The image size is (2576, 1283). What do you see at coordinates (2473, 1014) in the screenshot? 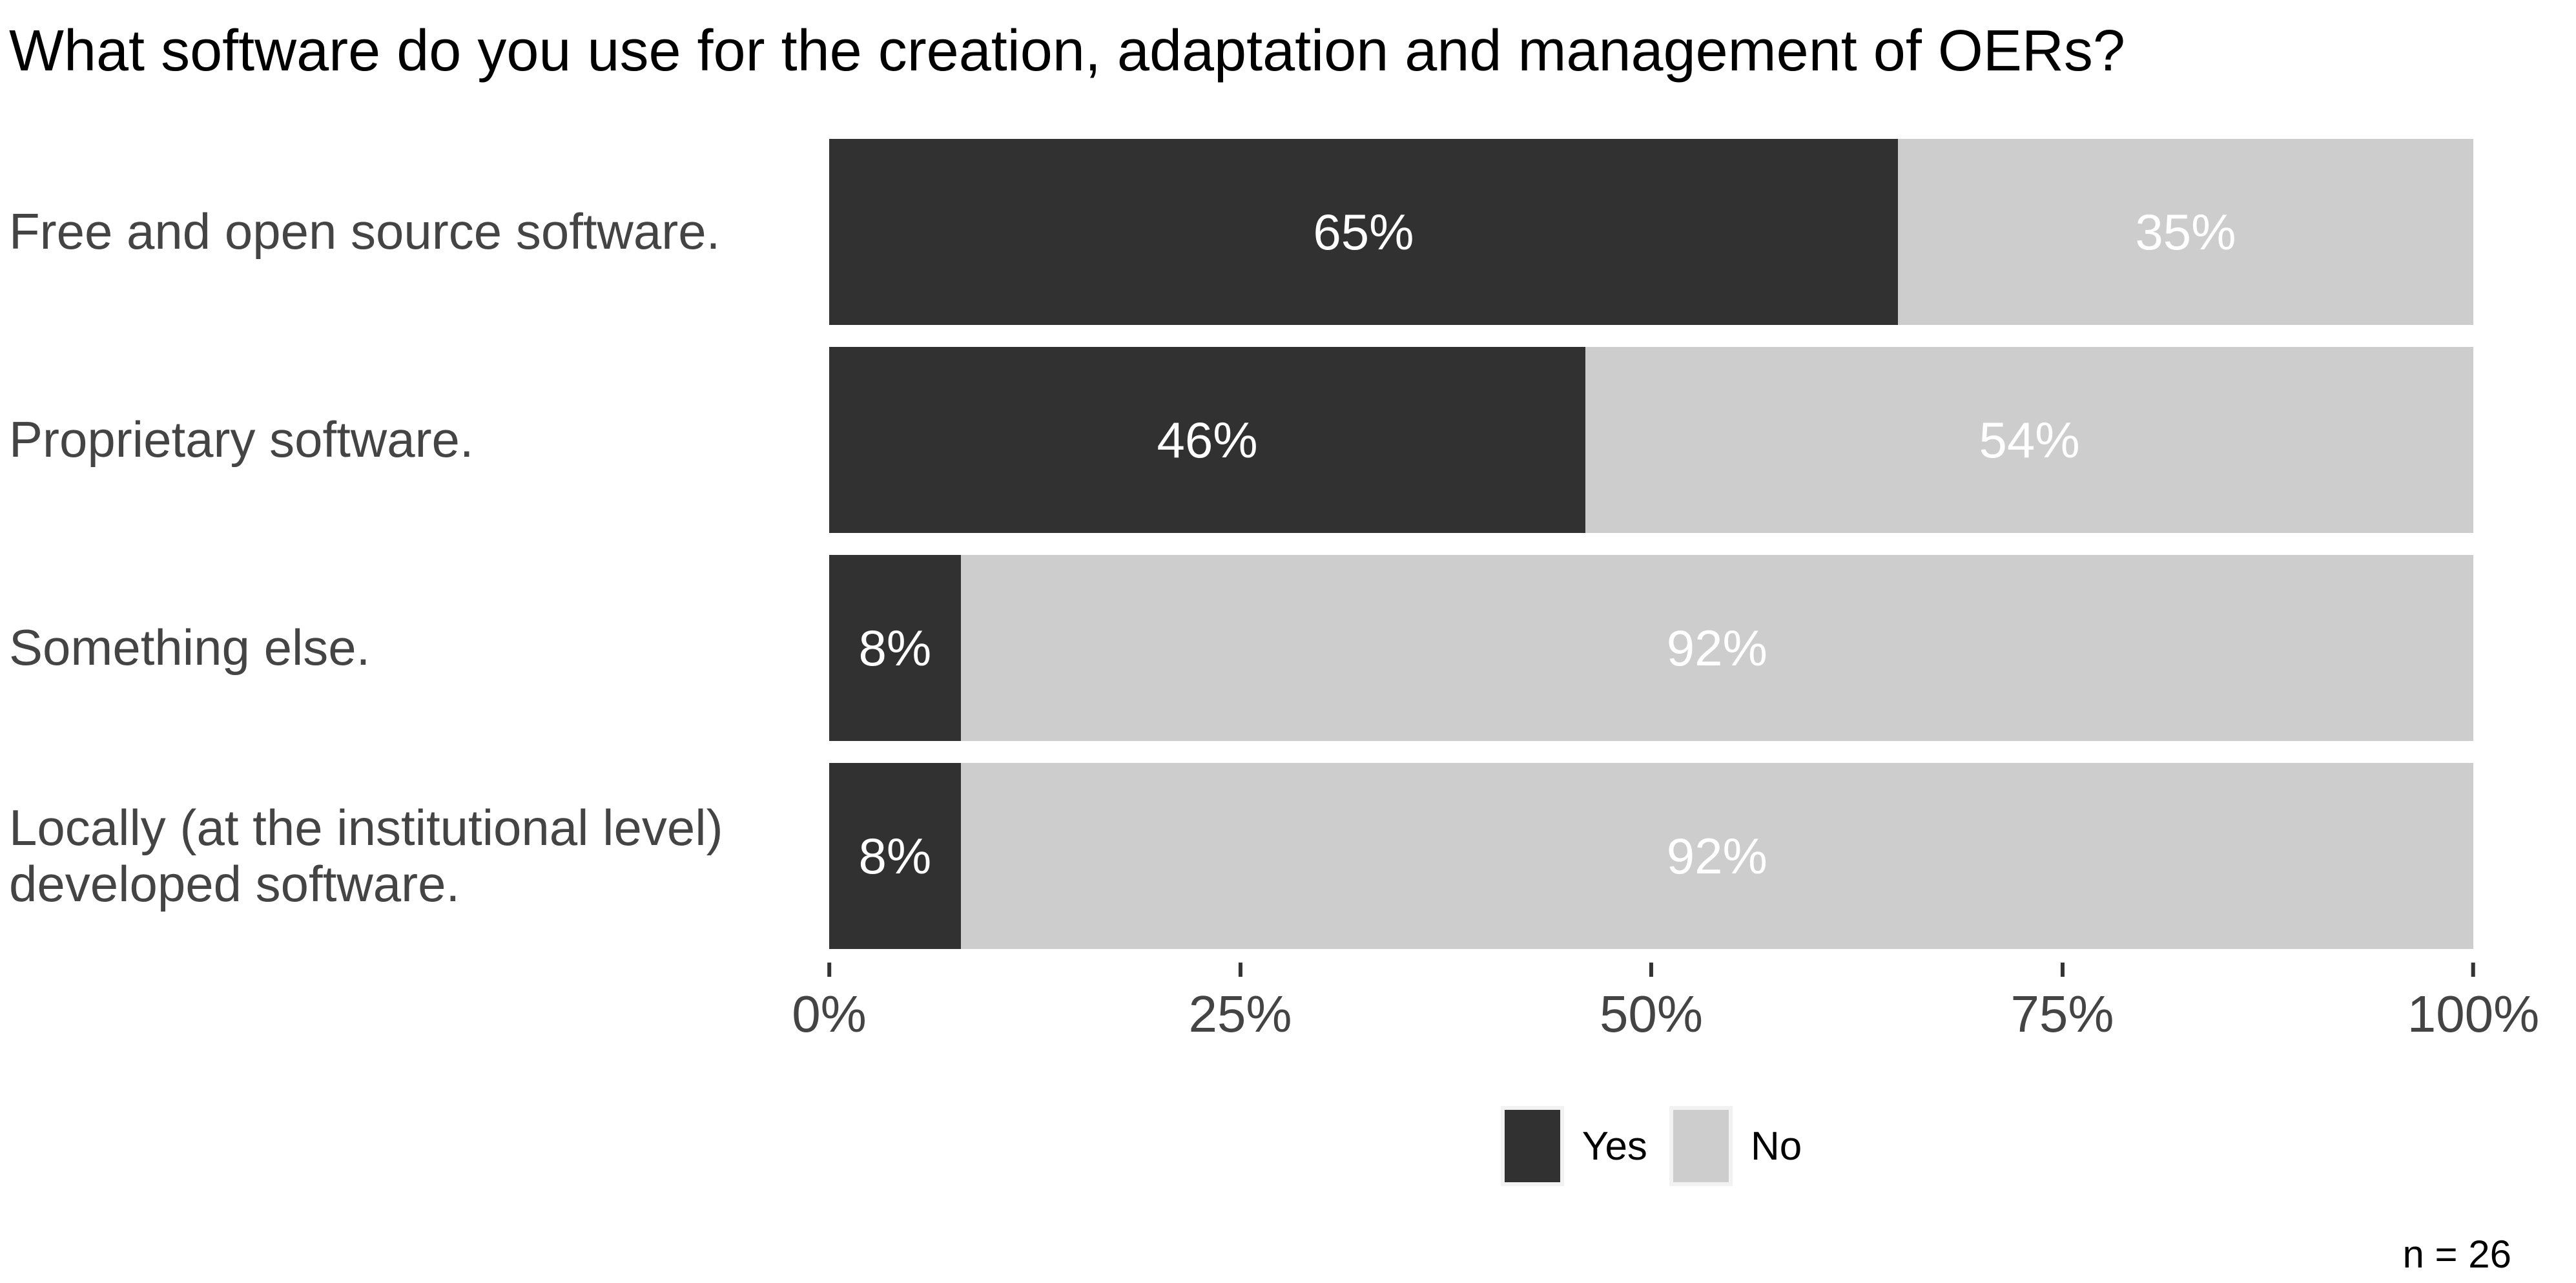
I see `tick-label: 100%` at bounding box center [2473, 1014].